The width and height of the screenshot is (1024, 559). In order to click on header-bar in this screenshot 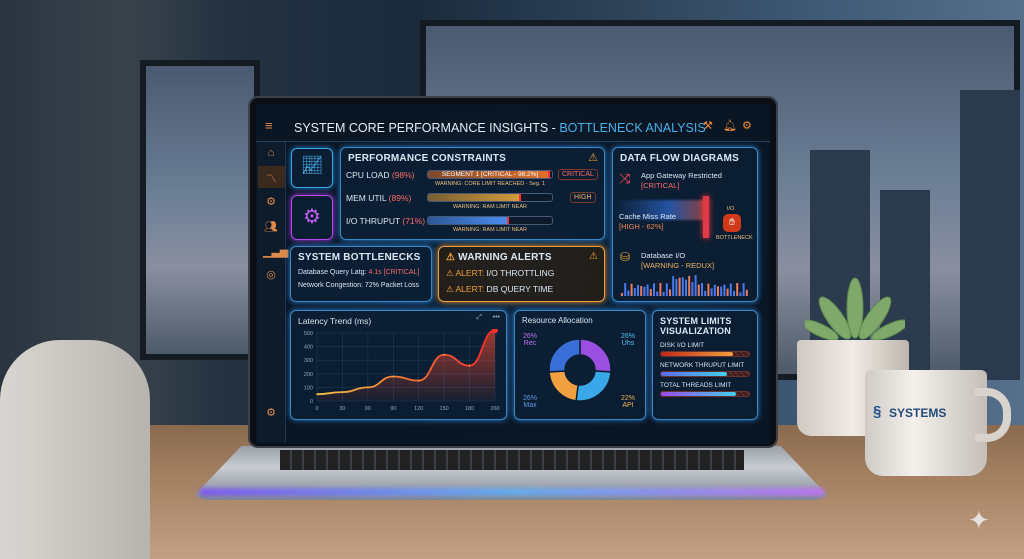, I will do `click(513, 123)`.